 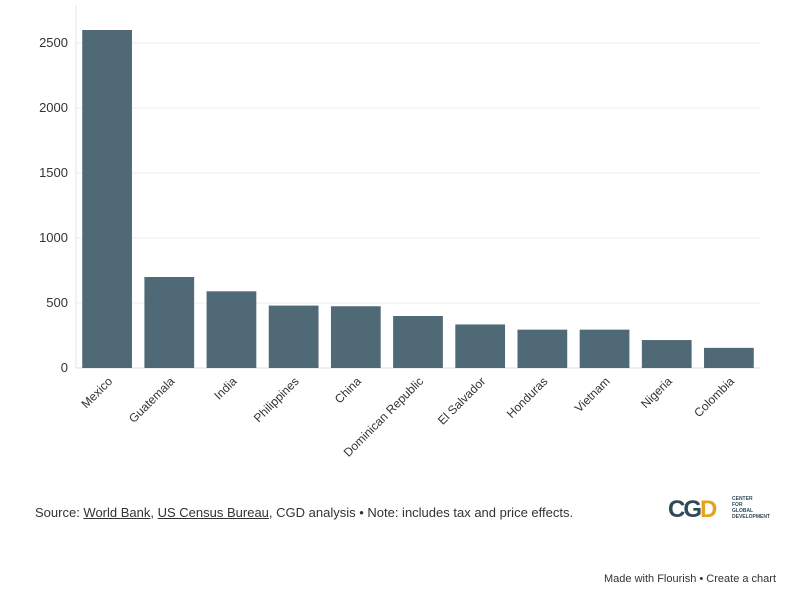 I want to click on y-tick-label: 500, so click(x=57, y=302).